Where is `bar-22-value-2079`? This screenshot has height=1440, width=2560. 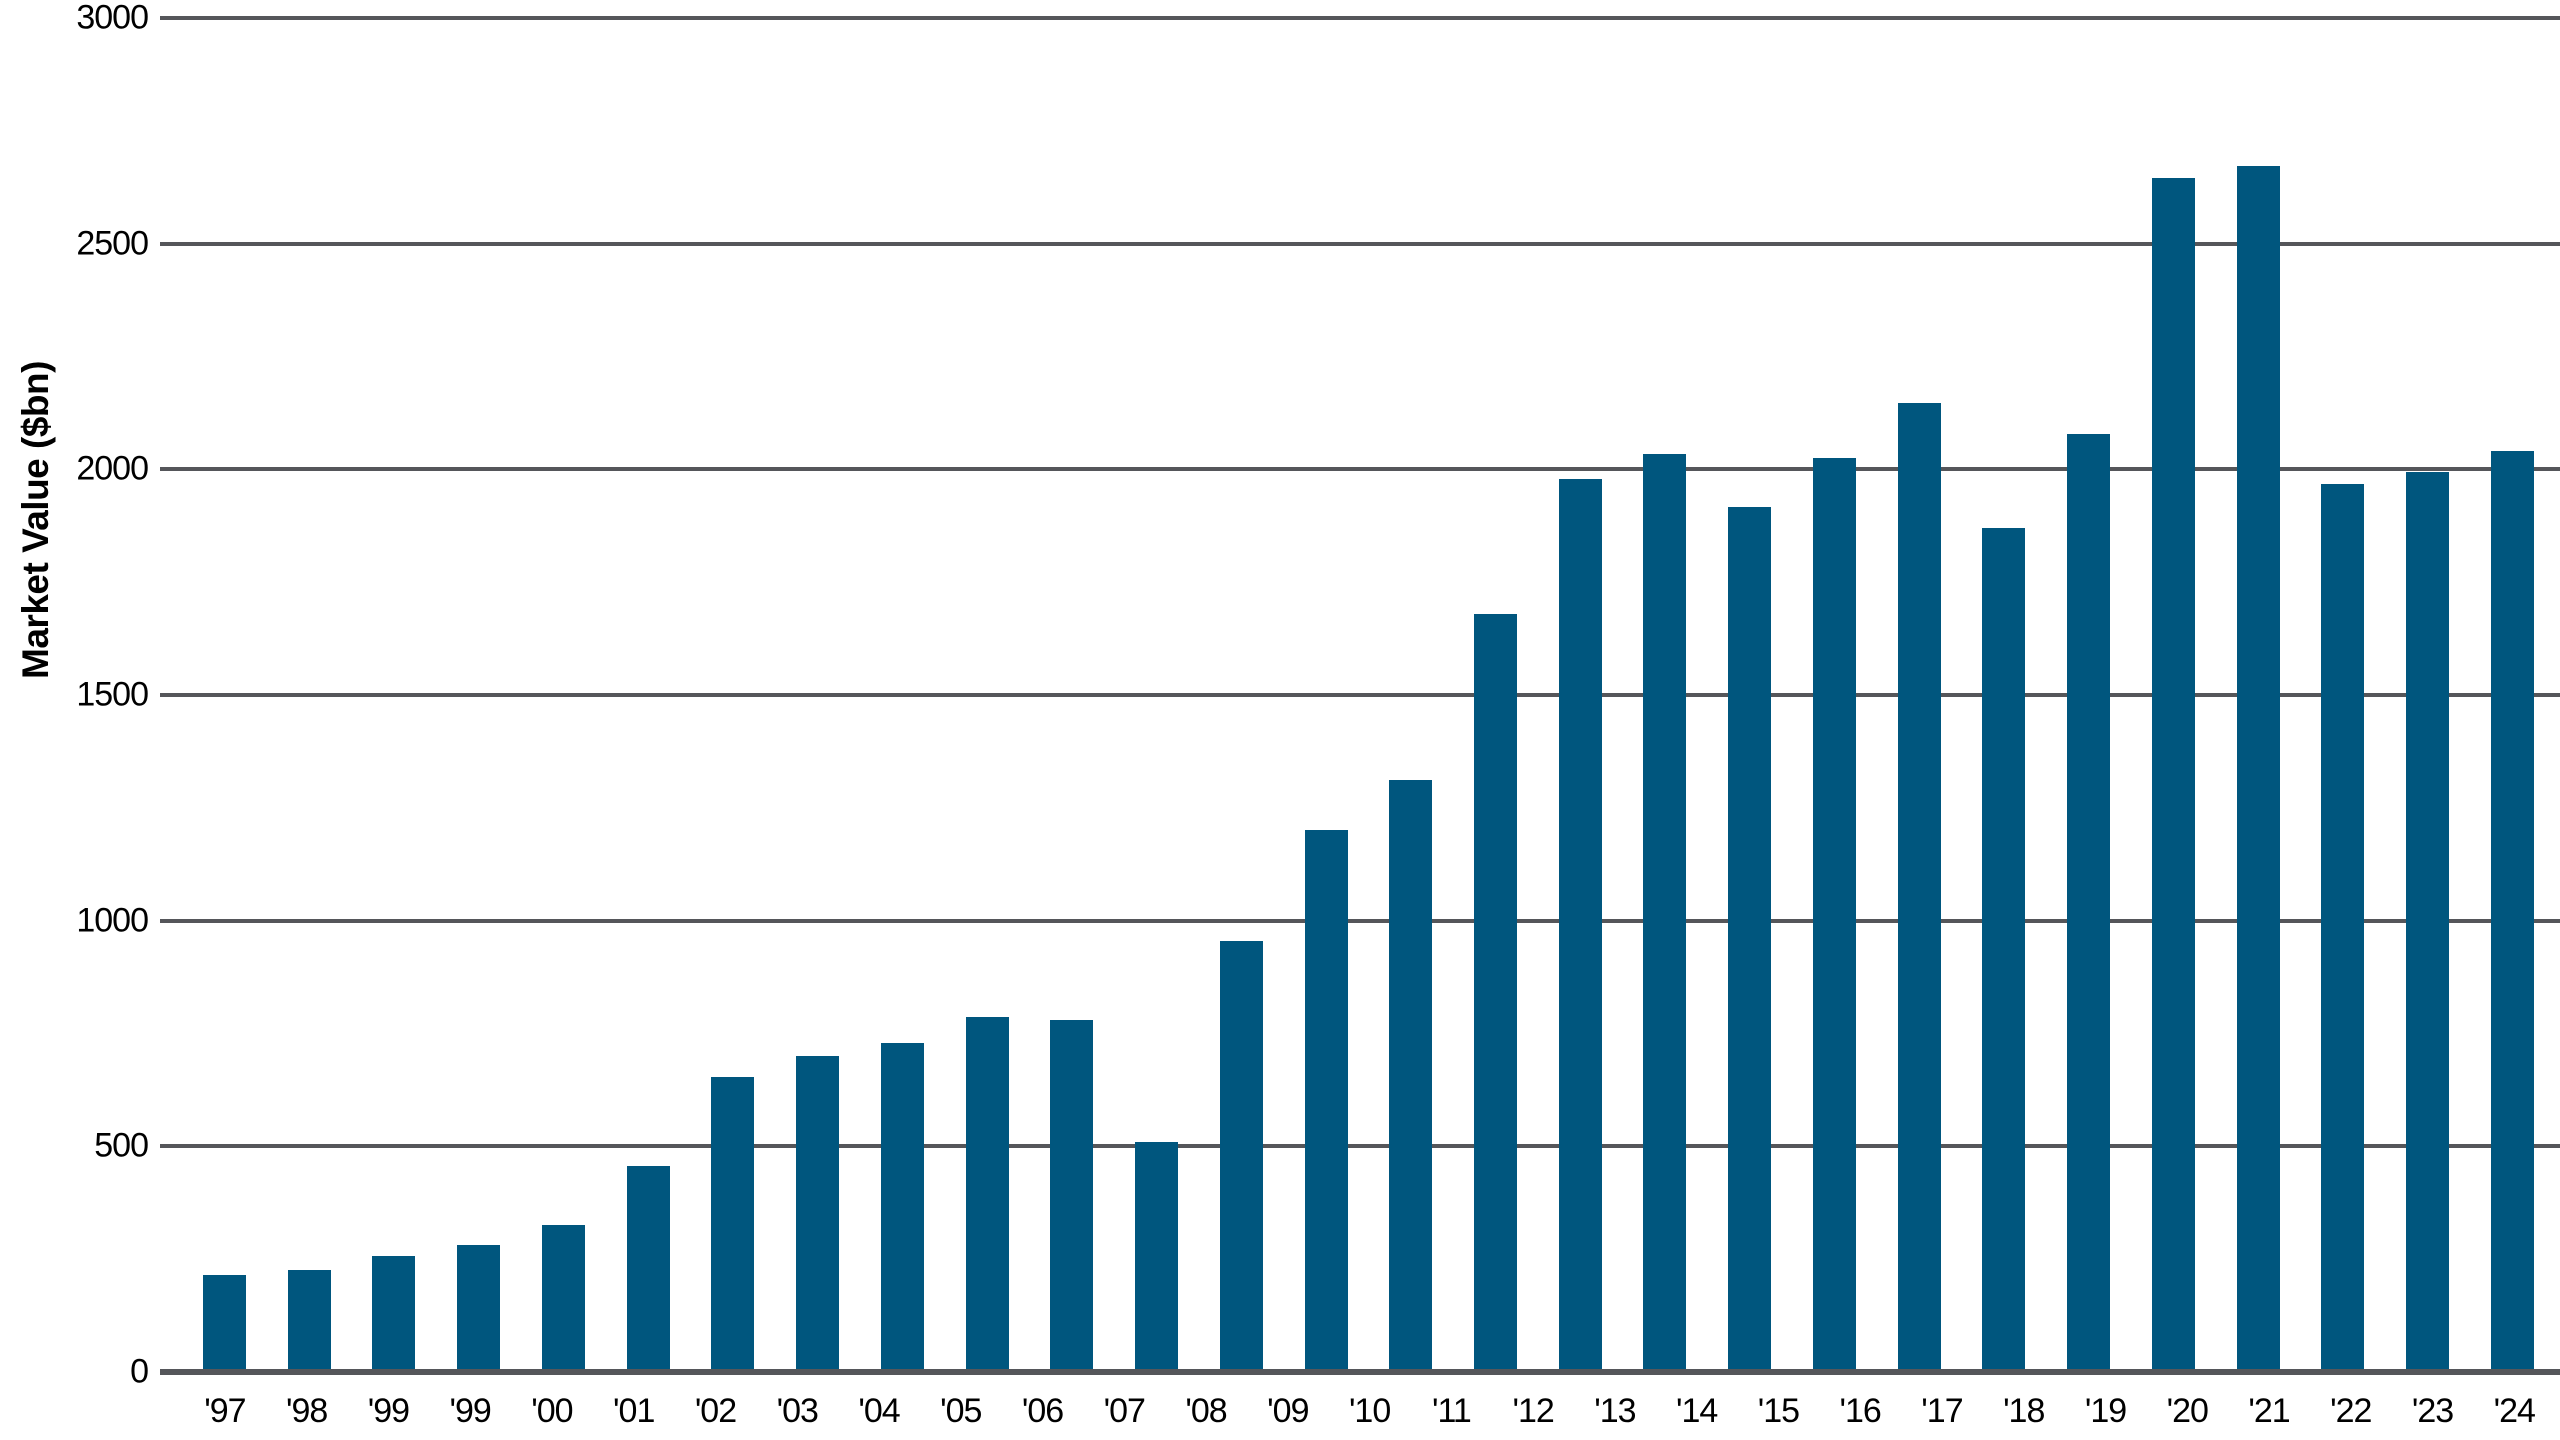 bar-22-value-2079 is located at coordinates (2089, 902).